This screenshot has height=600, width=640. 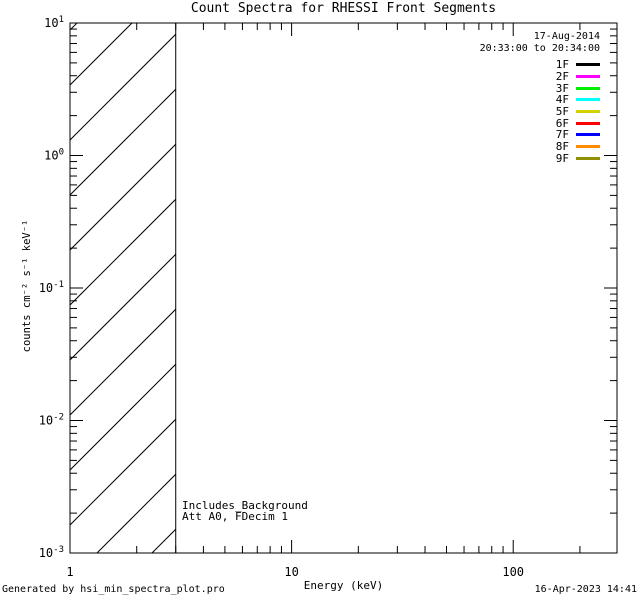 What do you see at coordinates (566, 36) in the screenshot?
I see `observation-date: 17-Aug-2014` at bounding box center [566, 36].